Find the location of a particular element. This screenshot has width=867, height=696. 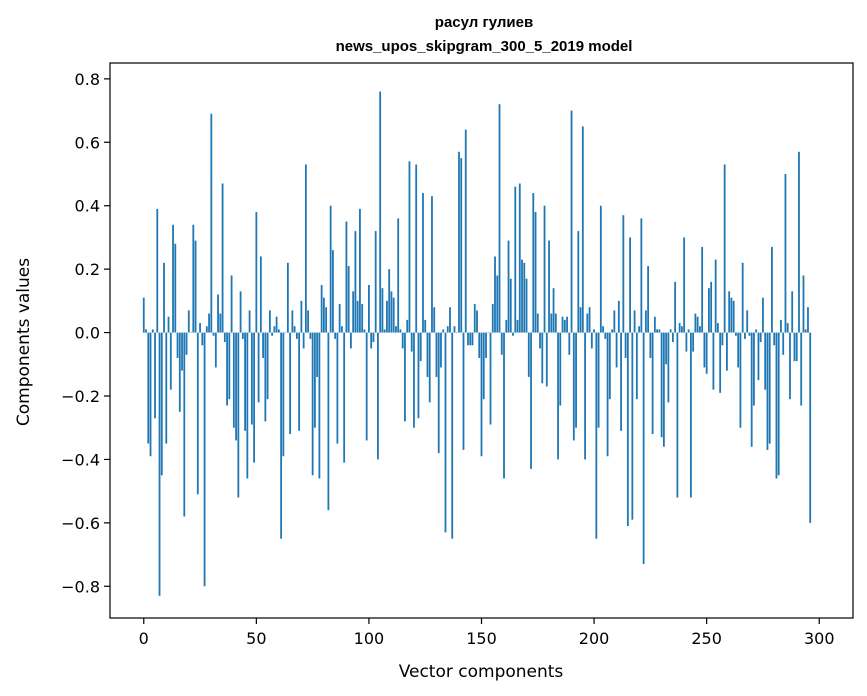

x-tick-label: 100 is located at coordinates (369, 638).